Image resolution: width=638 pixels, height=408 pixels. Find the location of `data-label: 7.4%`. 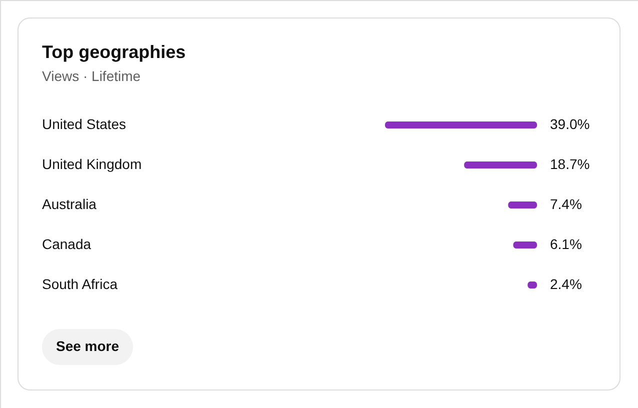

data-label: 7.4% is located at coordinates (566, 204).